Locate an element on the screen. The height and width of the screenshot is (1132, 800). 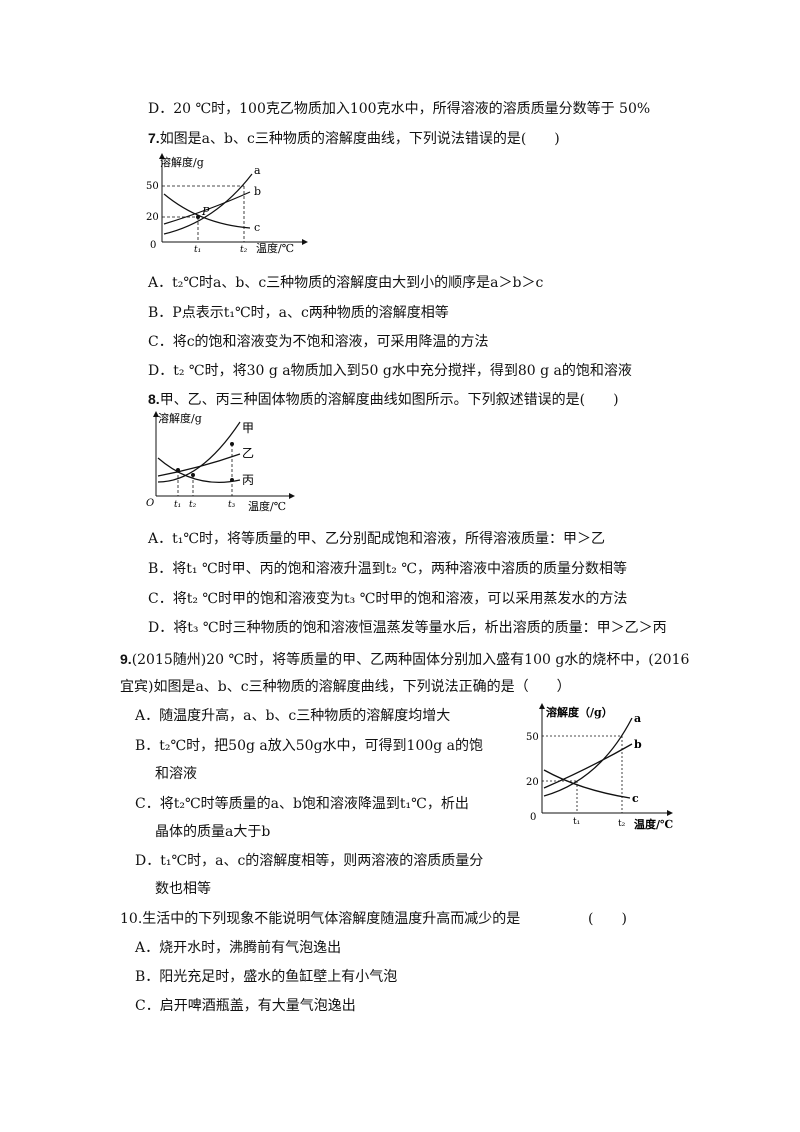
q9-number: 9. is located at coordinates (126, 659).